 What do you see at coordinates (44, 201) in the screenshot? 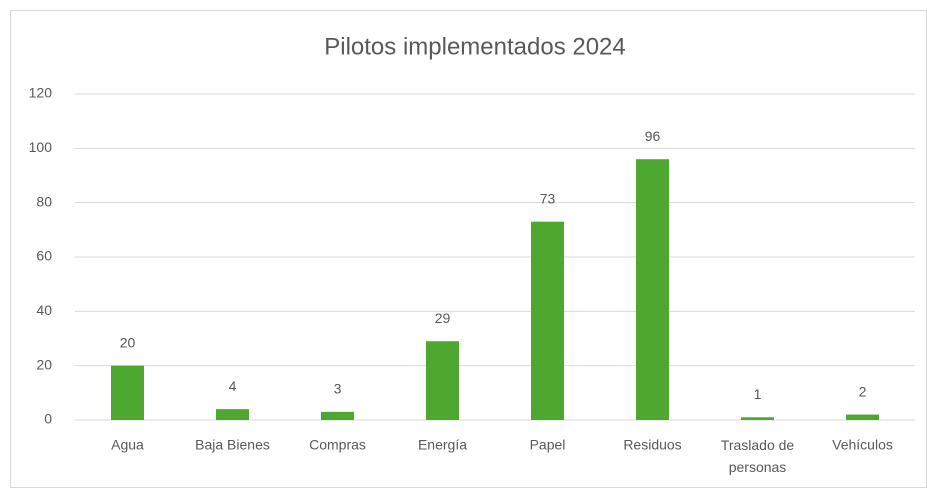
I see `y-tick-label: 80` at bounding box center [44, 201].